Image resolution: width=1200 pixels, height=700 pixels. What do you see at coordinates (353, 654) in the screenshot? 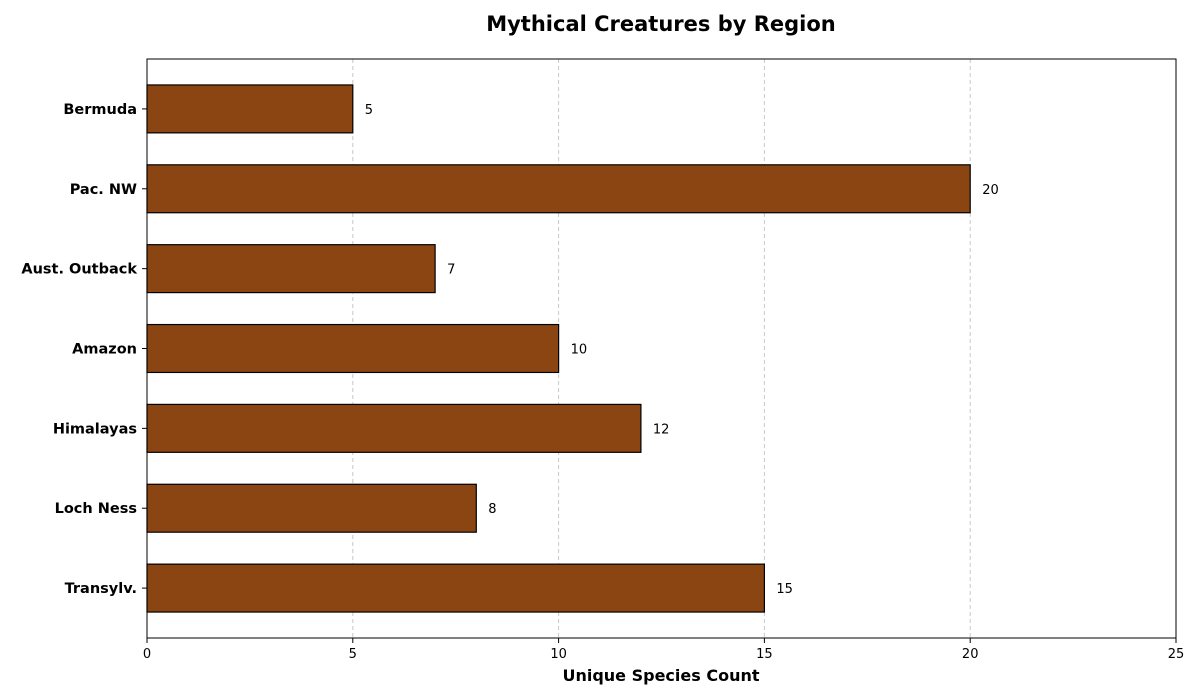
I see `x-tick-label: 5` at bounding box center [353, 654].